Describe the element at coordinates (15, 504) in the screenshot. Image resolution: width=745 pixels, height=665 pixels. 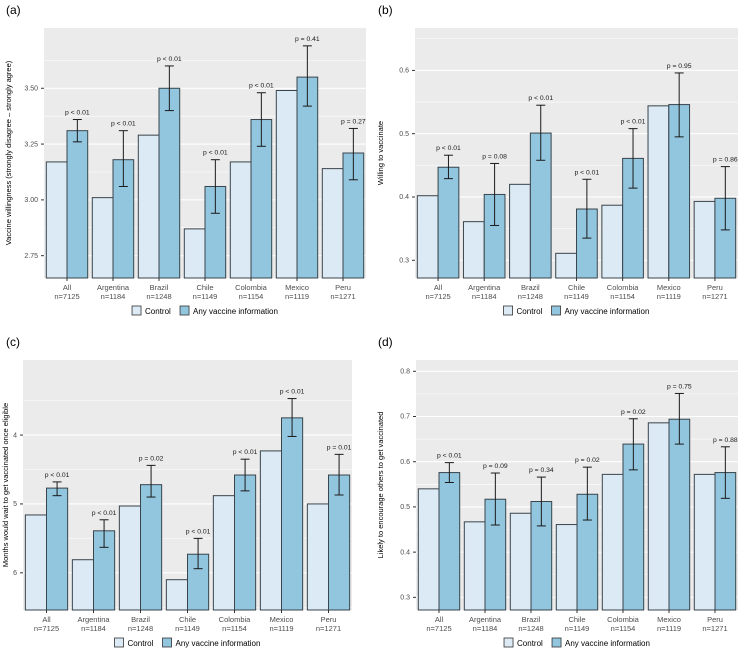
I see `y-tick-label: 5` at that location.